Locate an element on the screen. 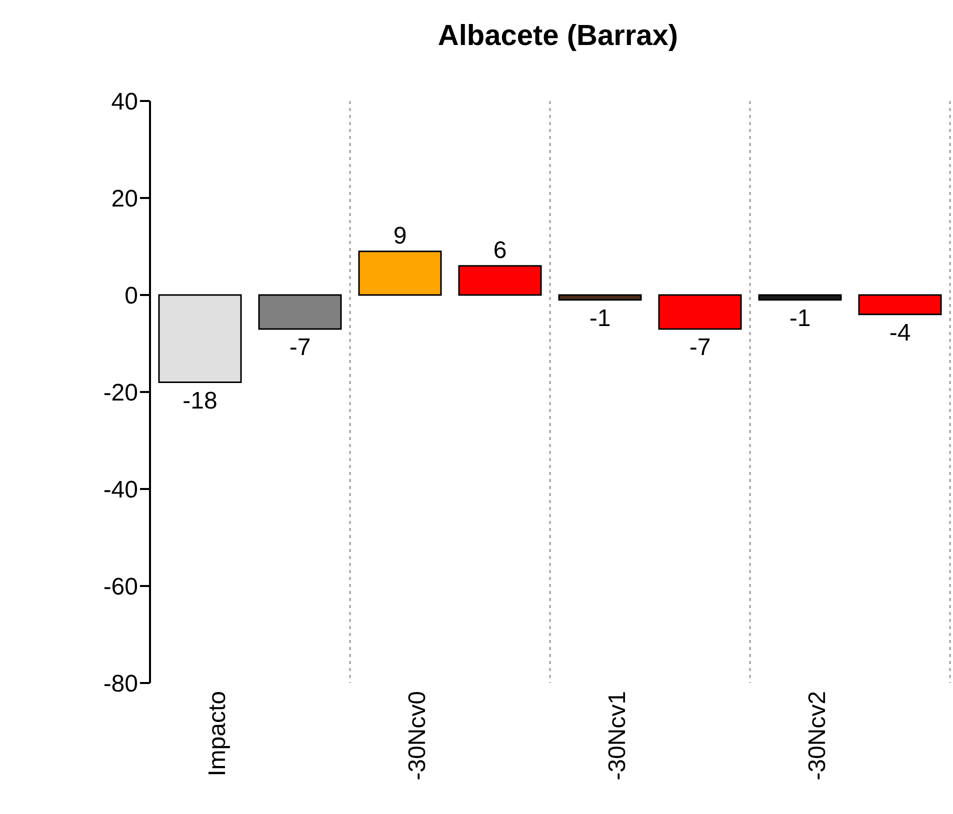 This screenshot has width=953, height=814. y-tick-label: 20 is located at coordinates (124, 199).